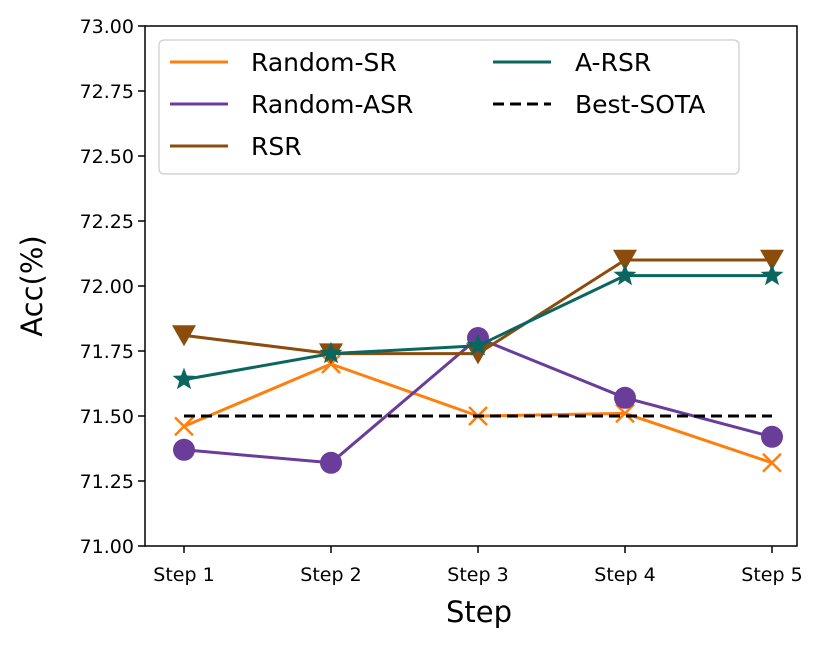  Describe the element at coordinates (624, 575) in the screenshot. I see `x-tick-label: Step 4` at that location.